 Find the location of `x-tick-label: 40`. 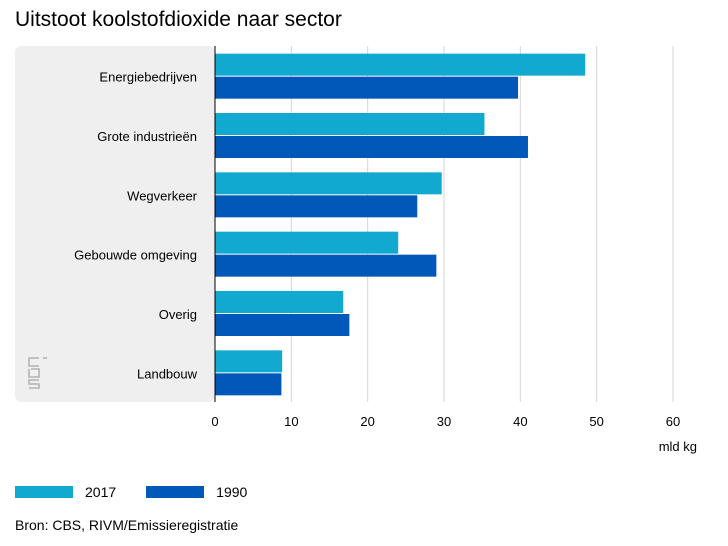

x-tick-label: 40 is located at coordinates (520, 421).